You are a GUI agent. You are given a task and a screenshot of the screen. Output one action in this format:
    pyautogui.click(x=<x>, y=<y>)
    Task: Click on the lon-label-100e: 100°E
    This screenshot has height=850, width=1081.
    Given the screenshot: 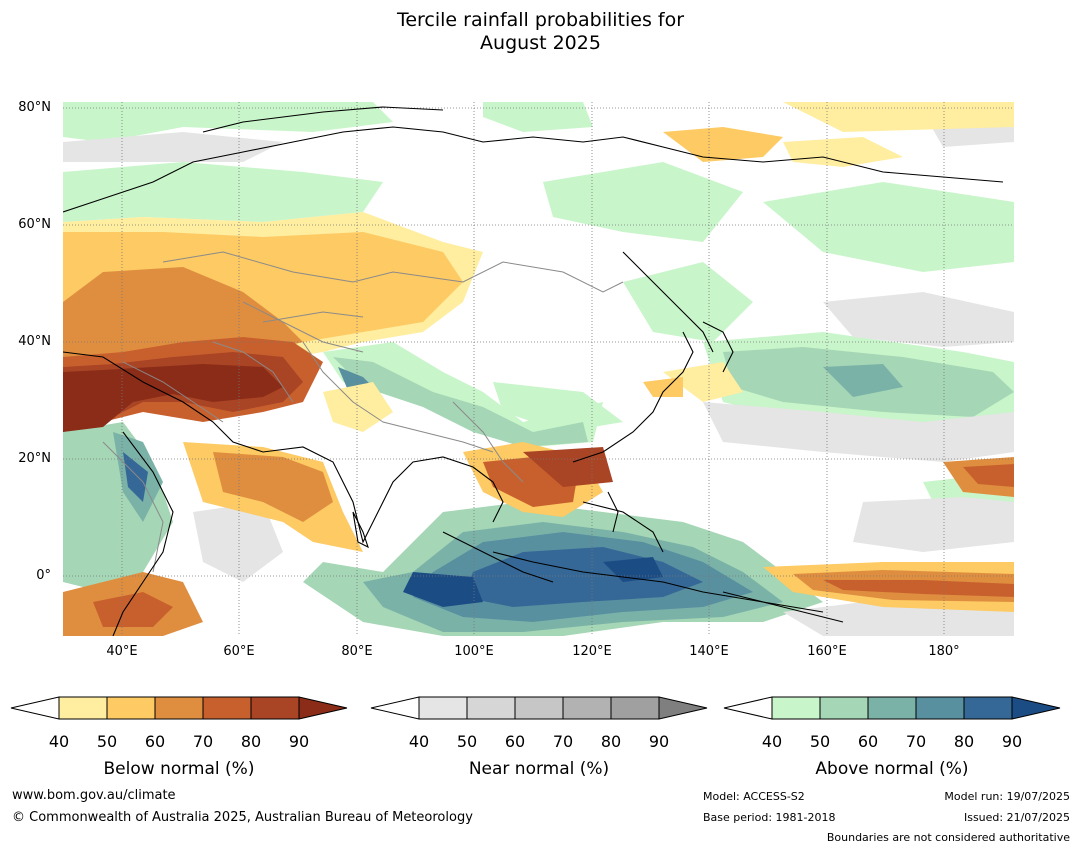 What is the action you would take?
    pyautogui.click(x=474, y=651)
    